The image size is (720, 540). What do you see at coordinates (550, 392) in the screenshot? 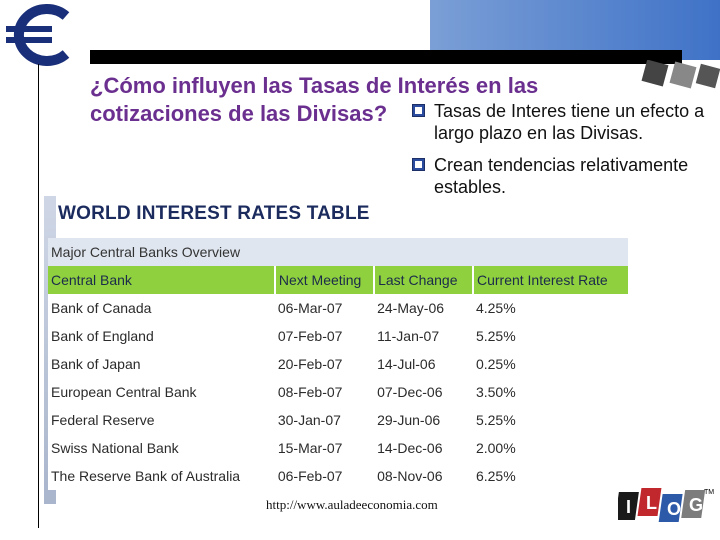
I see `rate-cell: 3.50%` at bounding box center [550, 392].